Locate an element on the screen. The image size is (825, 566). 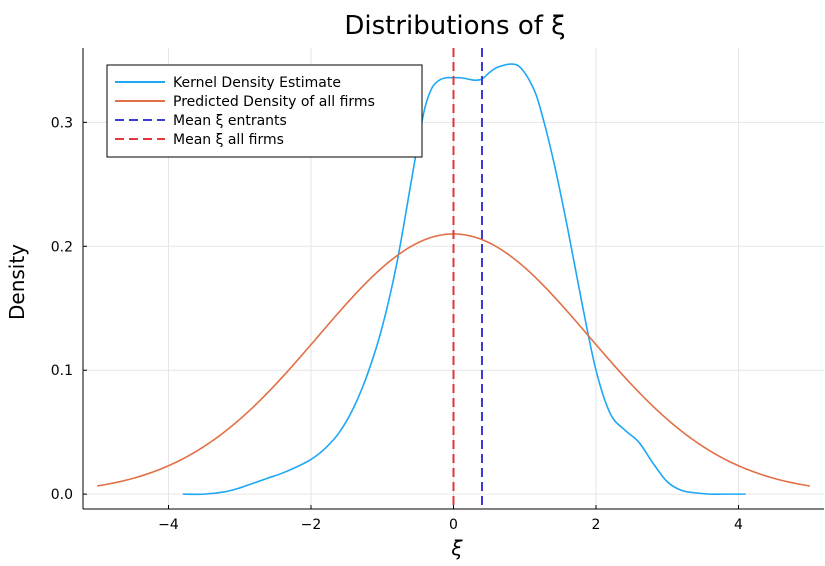
x-tick-label: 0 is located at coordinates (453, 525).